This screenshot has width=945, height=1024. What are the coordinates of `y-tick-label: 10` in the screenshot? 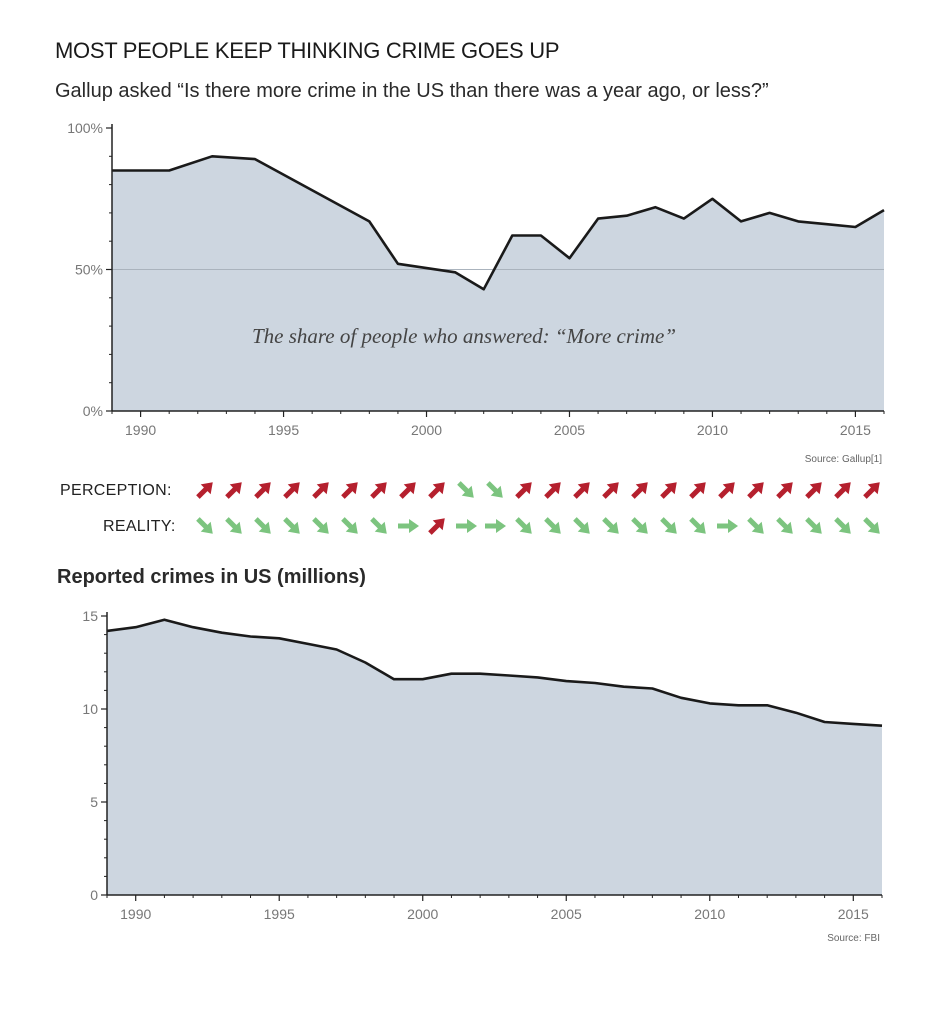 It's located at (90, 709).